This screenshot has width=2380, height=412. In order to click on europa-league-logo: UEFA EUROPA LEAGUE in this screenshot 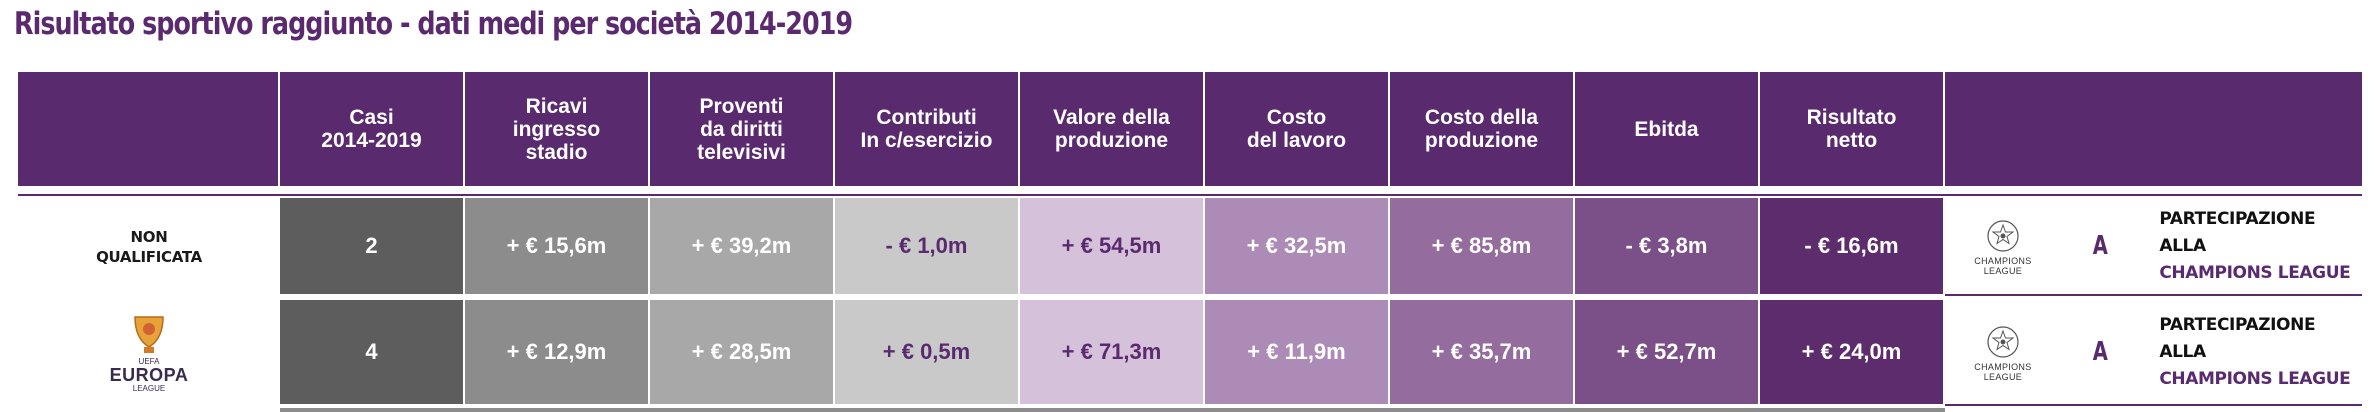, I will do `click(149, 353)`.